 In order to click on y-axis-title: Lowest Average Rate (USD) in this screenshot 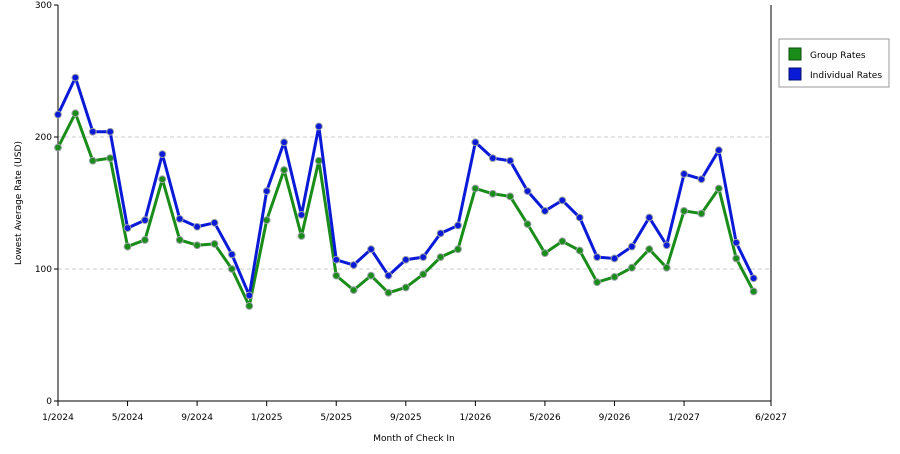, I will do `click(19, 203)`.